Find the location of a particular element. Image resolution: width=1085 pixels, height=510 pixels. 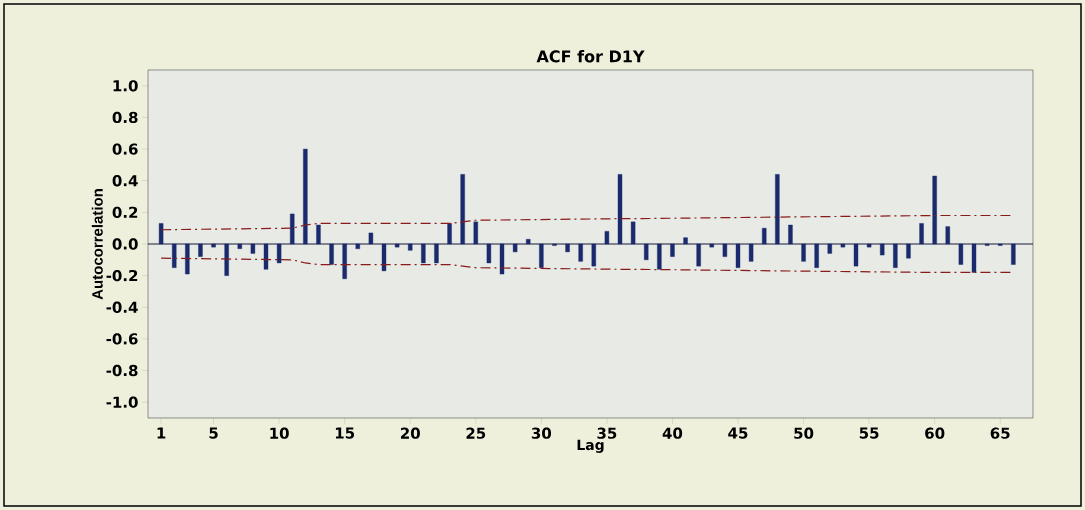

x-tick-label: 50 is located at coordinates (804, 433).